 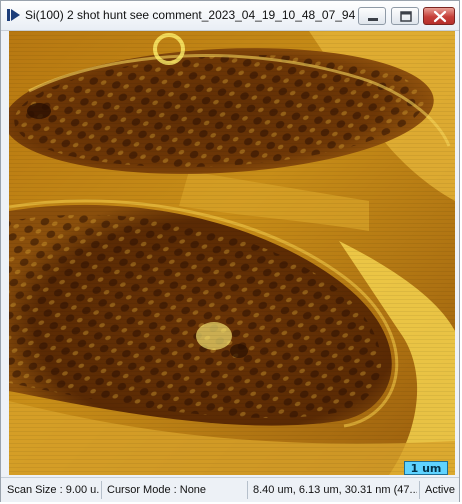 I want to click on maximize-button, so click(x=405, y=16).